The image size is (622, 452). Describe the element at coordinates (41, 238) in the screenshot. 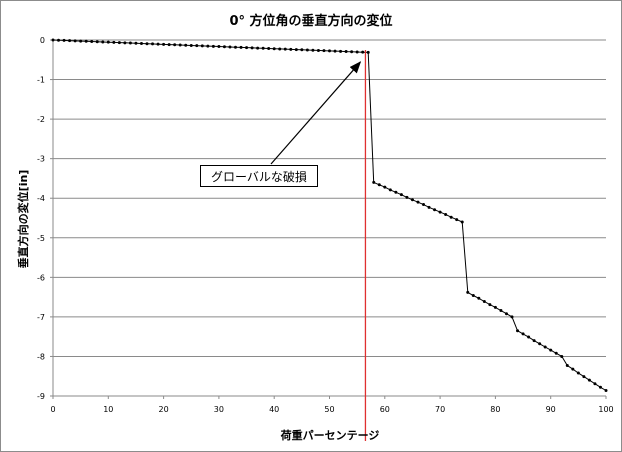

I see `y-tick-label: -5` at that location.